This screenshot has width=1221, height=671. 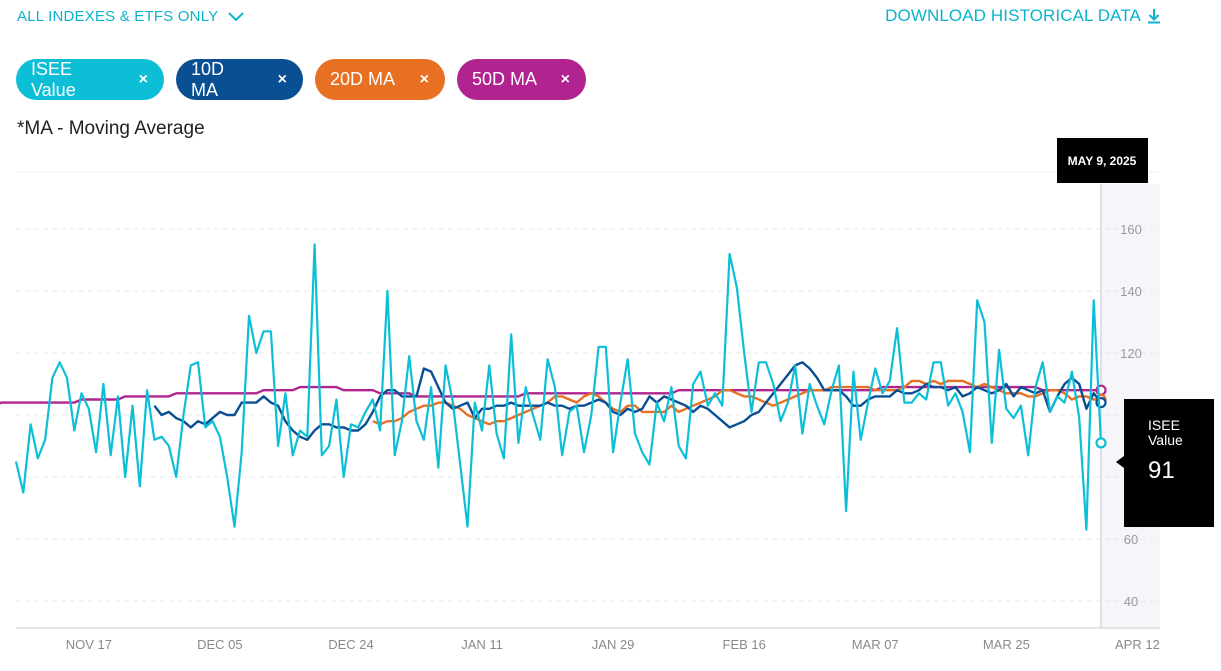 I want to click on x-tick-label: MAR 25, so click(x=1006, y=644).